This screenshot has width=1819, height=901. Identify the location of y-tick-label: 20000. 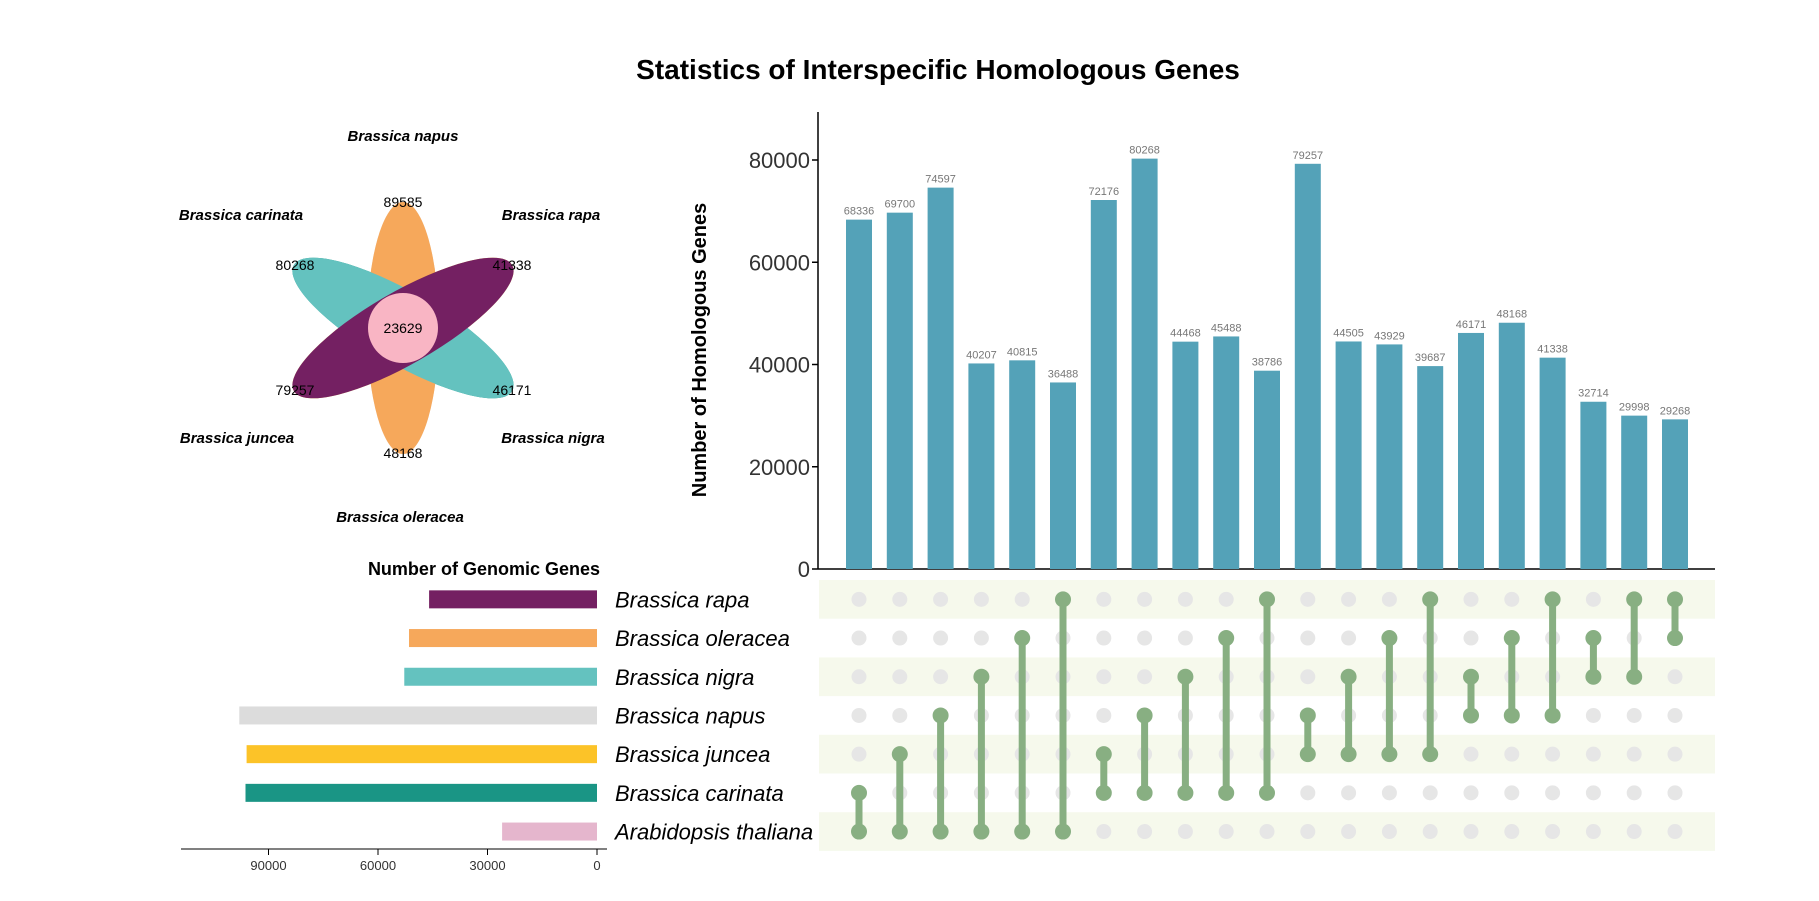
(779, 467).